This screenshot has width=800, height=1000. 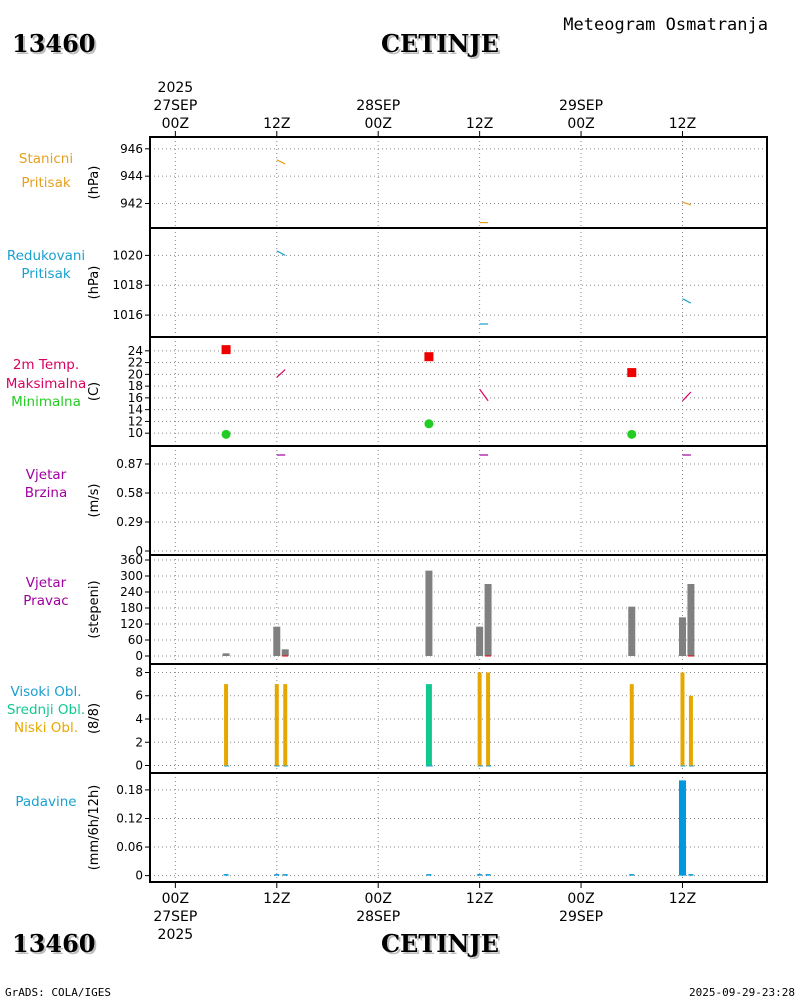 What do you see at coordinates (94, 501) in the screenshot?
I see `panel-unit: (m/s)` at bounding box center [94, 501].